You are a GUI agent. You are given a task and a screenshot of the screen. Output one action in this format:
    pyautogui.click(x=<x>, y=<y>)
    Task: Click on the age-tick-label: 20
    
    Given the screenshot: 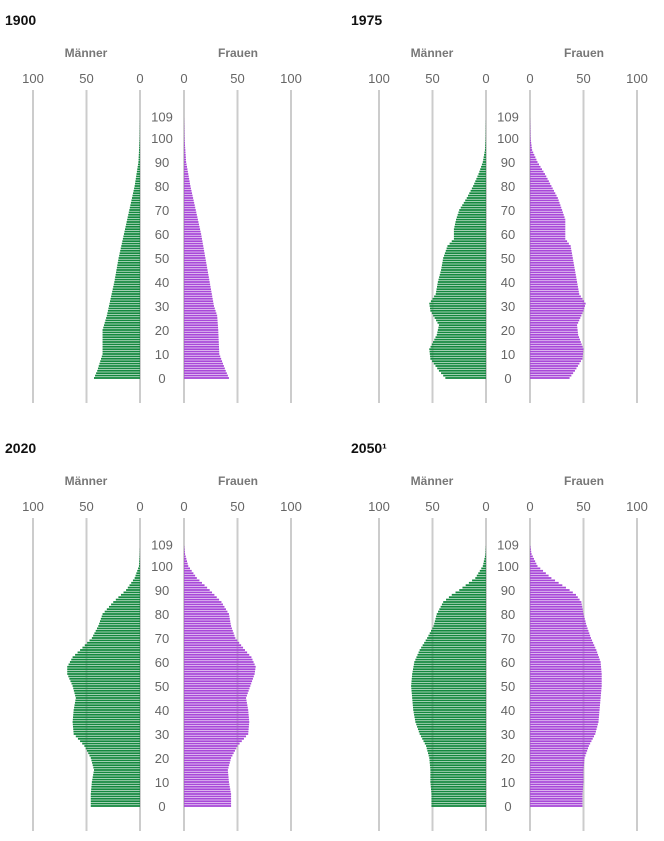 What is the action you would take?
    pyautogui.click(x=508, y=330)
    